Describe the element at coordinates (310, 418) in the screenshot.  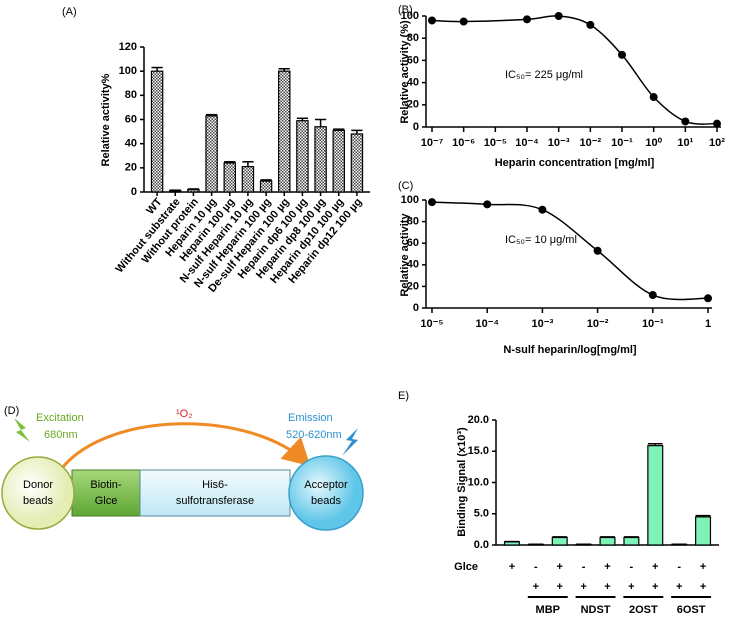
I see `emission-label: Emission` at that location.